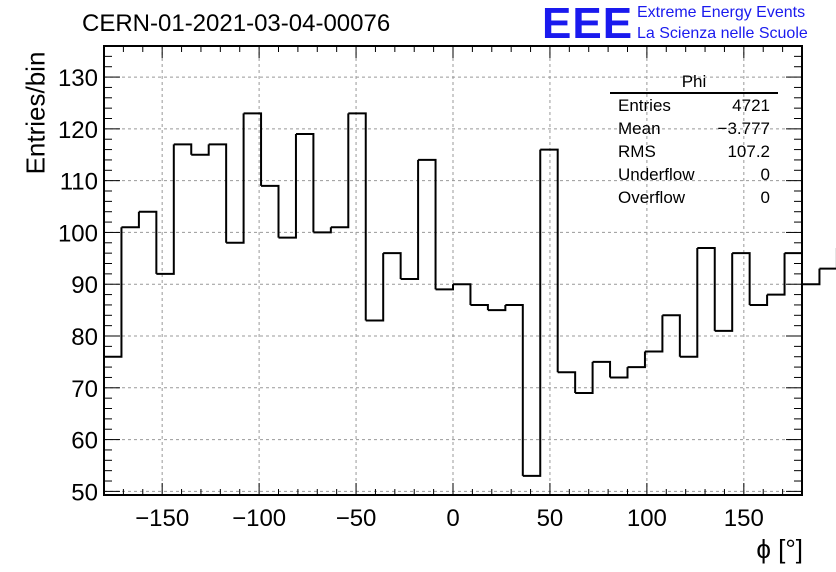 This screenshot has width=836, height=572. What do you see at coordinates (694, 197) in the screenshot?
I see `stats-row-overflow: Overflow 0` at bounding box center [694, 197].